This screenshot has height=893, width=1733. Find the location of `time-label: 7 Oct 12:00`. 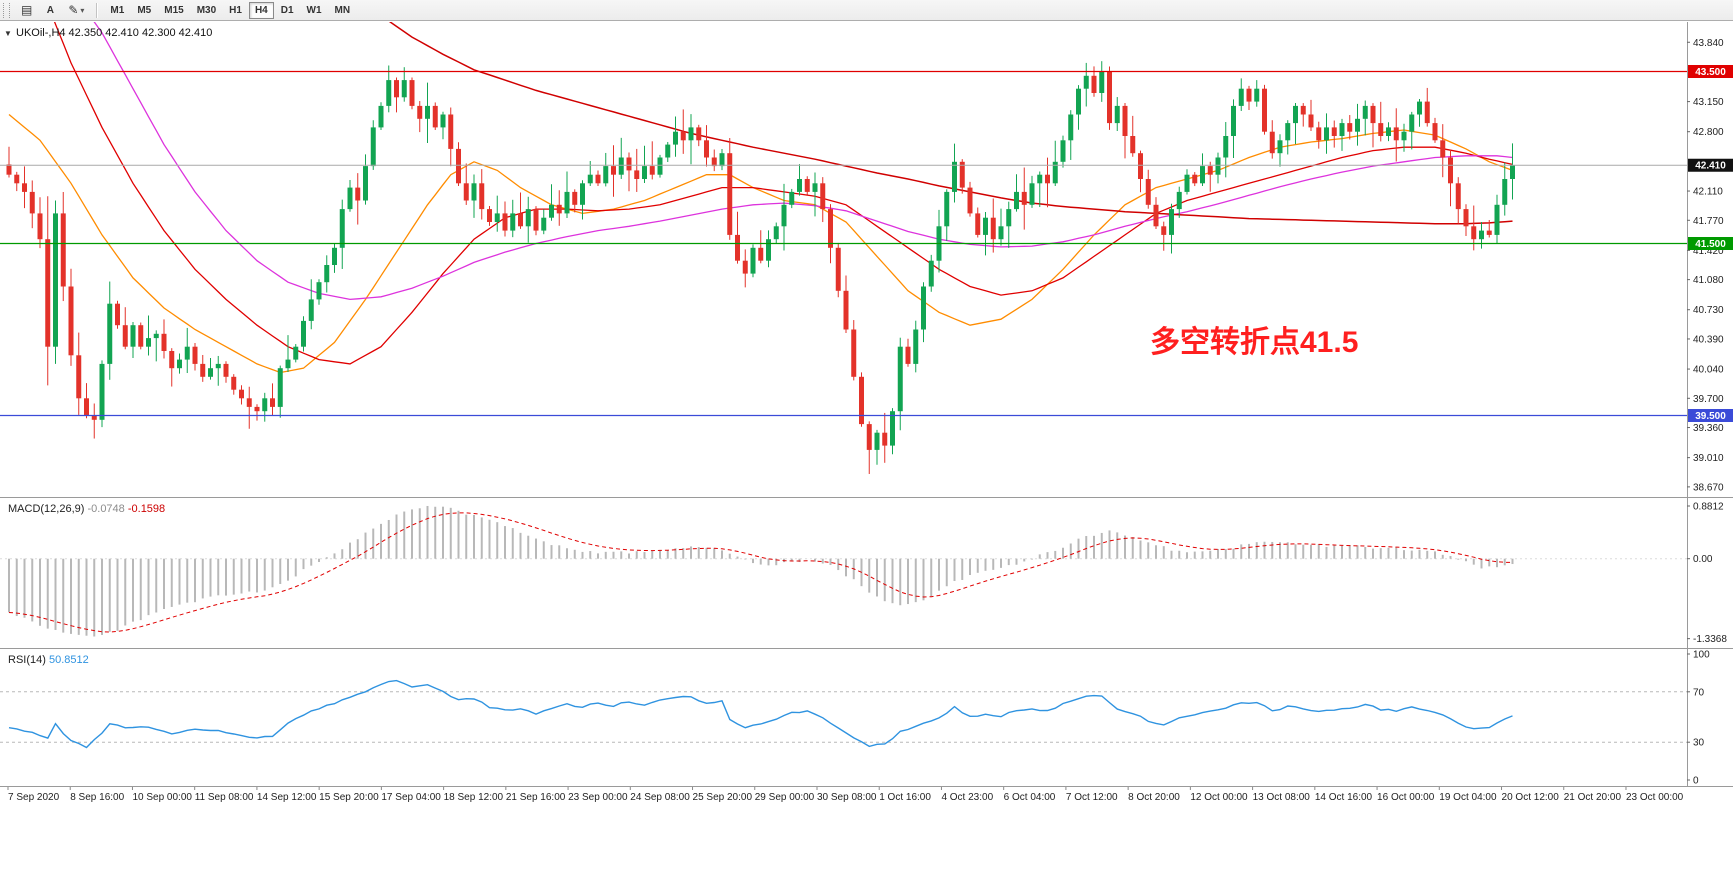

time-label: 7 Oct 12:00 is located at coordinates (1092, 797).